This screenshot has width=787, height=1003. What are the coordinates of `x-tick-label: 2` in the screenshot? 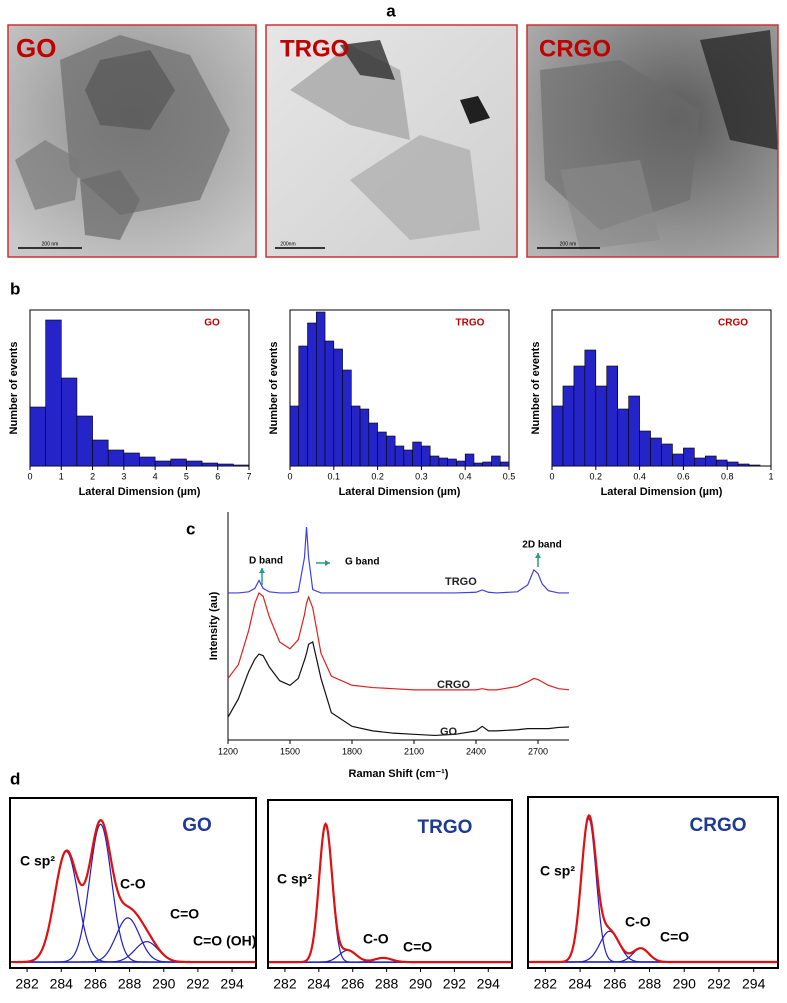 It's located at (92, 476).